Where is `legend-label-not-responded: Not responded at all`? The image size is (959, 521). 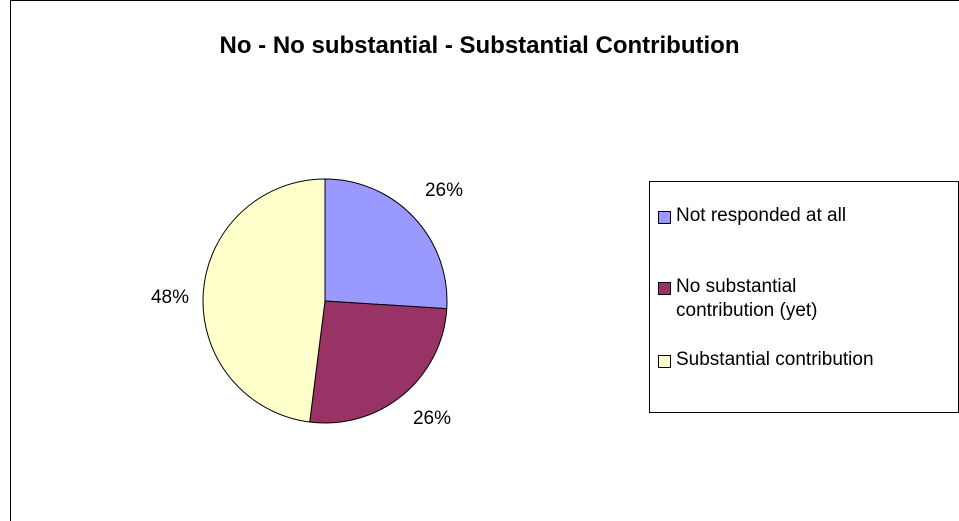
legend-label-not-responded: Not responded at all is located at coordinates (761, 215).